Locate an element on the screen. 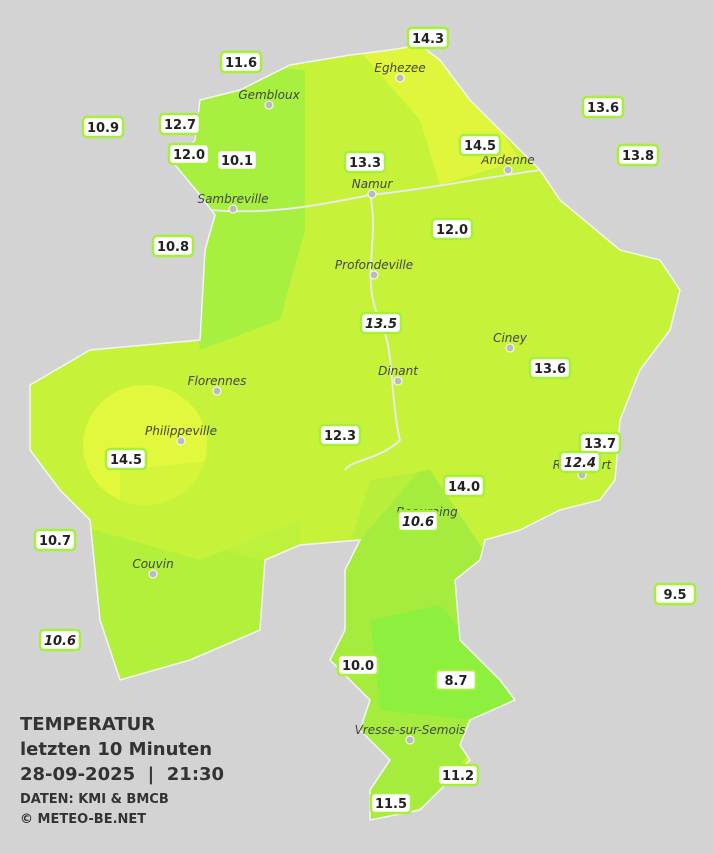 This screenshot has height=853, width=713. city-name: Florennes is located at coordinates (217, 381).